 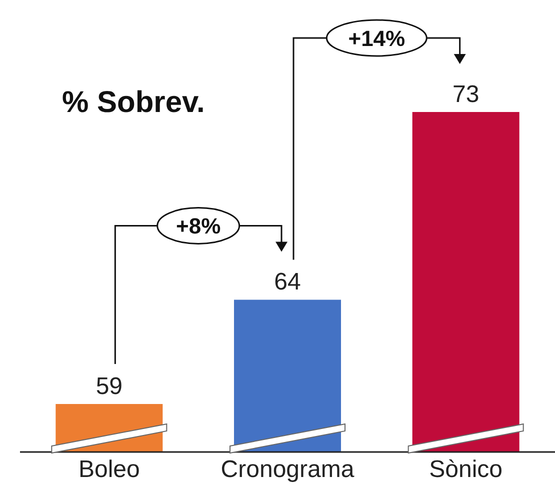 What do you see at coordinates (287, 470) in the screenshot?
I see `x-tick-label: Cronograma` at bounding box center [287, 470].